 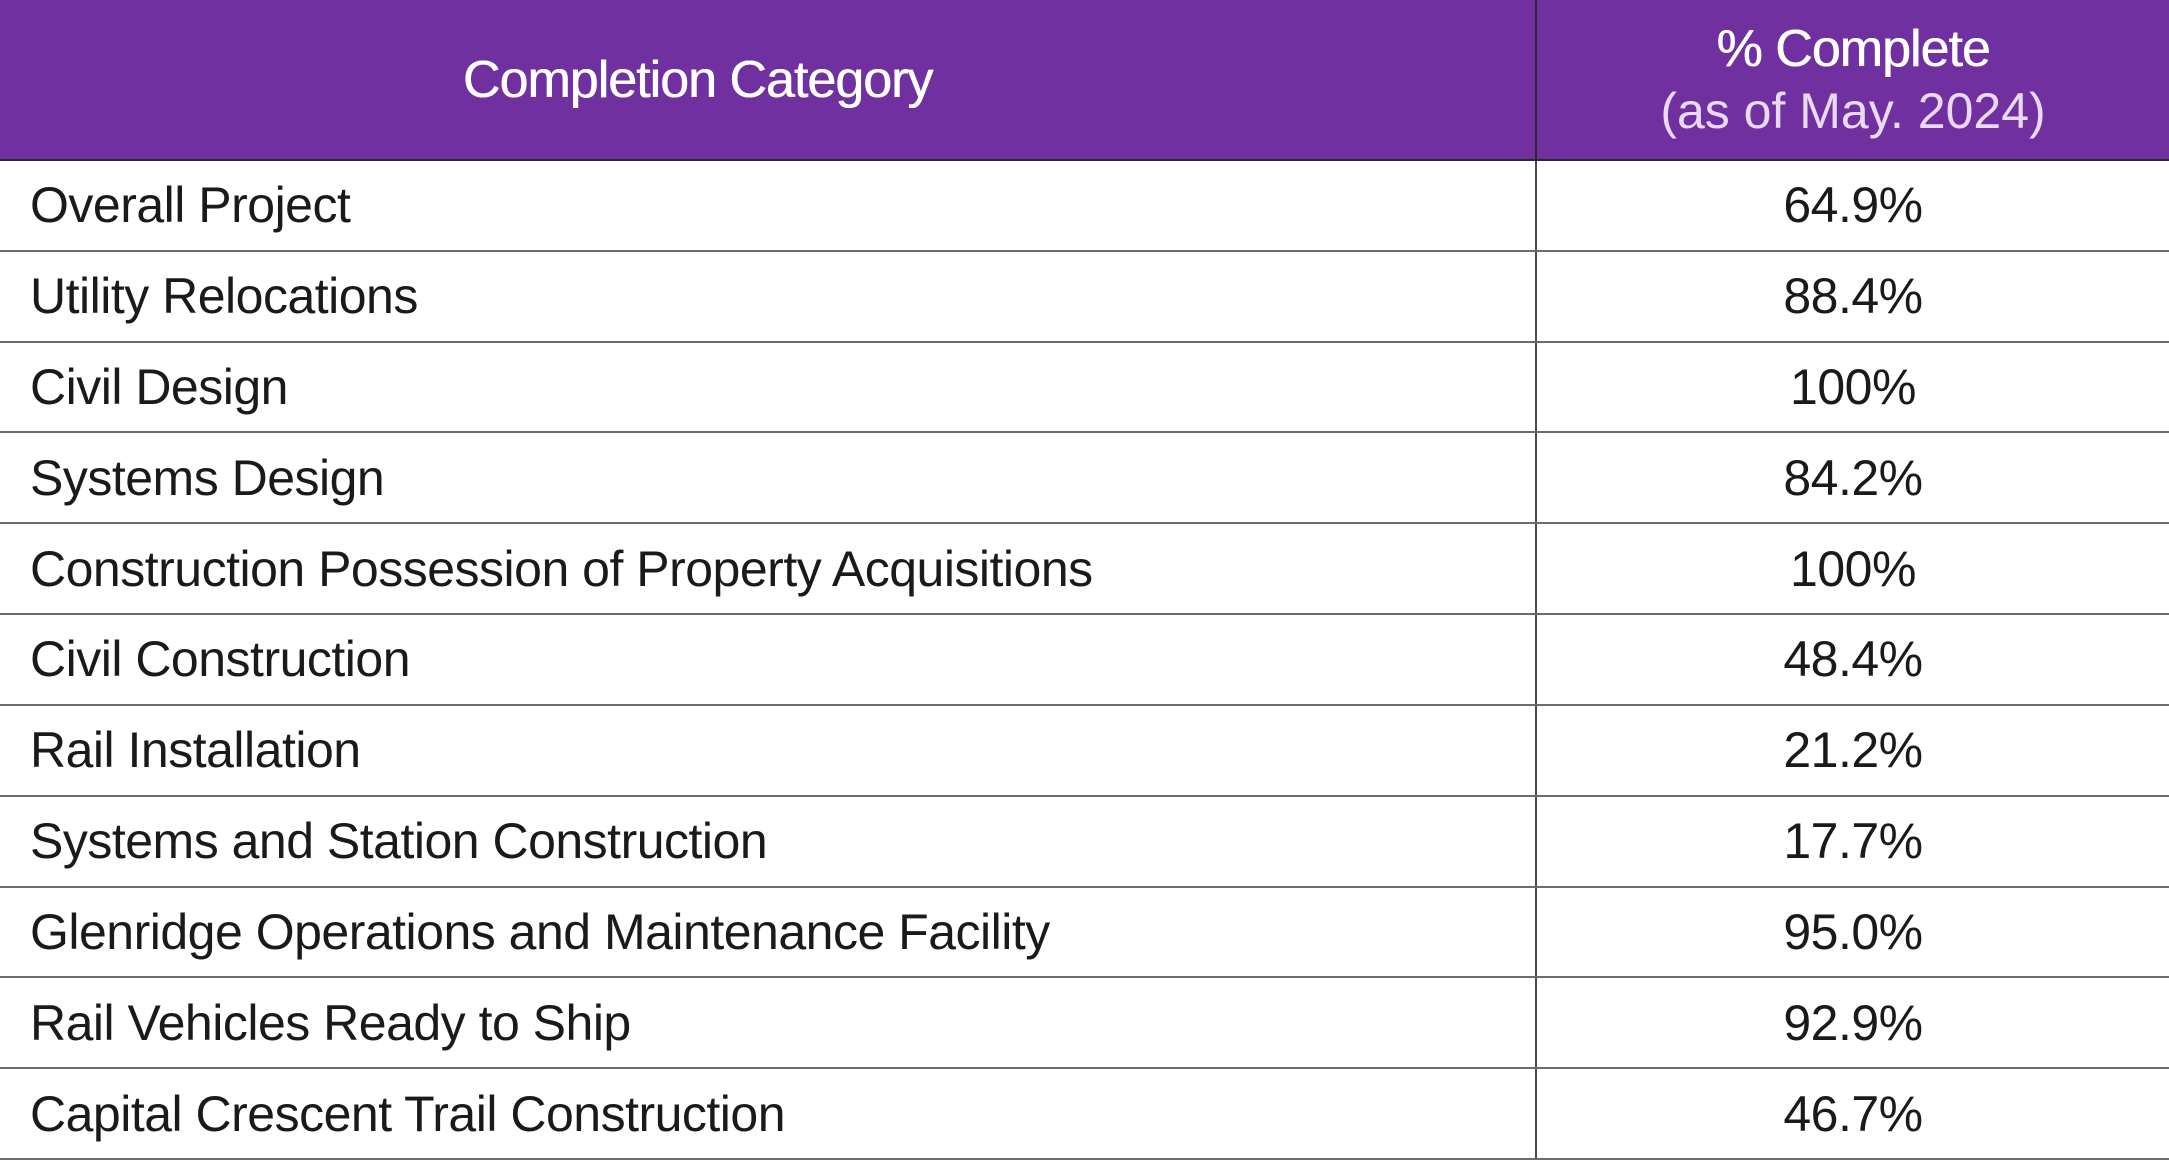 I want to click on header-completion-category: Completion Category, so click(x=768, y=80).